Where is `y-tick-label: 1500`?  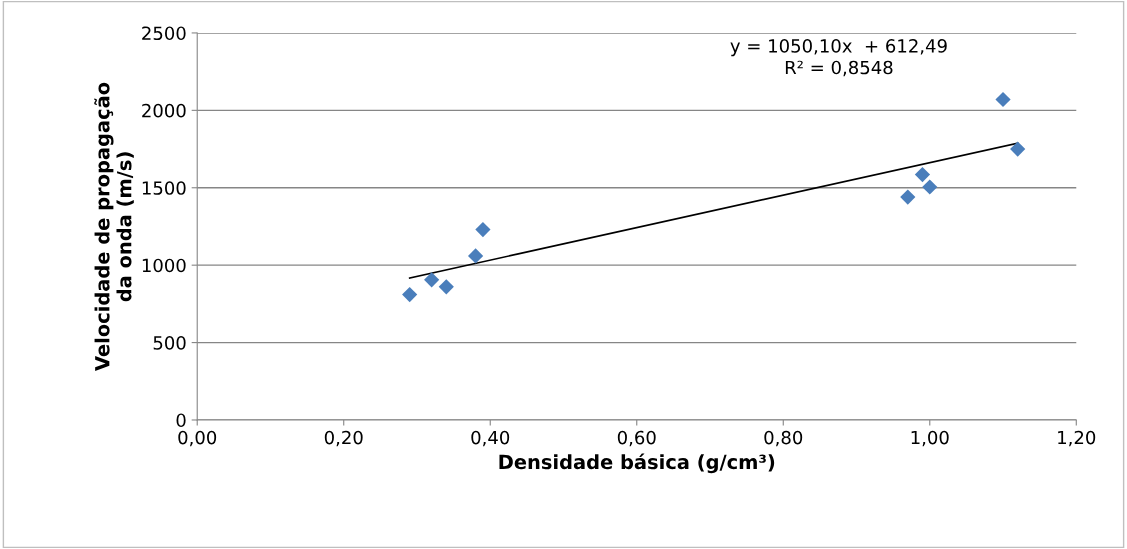
y-tick-label: 1500 is located at coordinates (164, 188).